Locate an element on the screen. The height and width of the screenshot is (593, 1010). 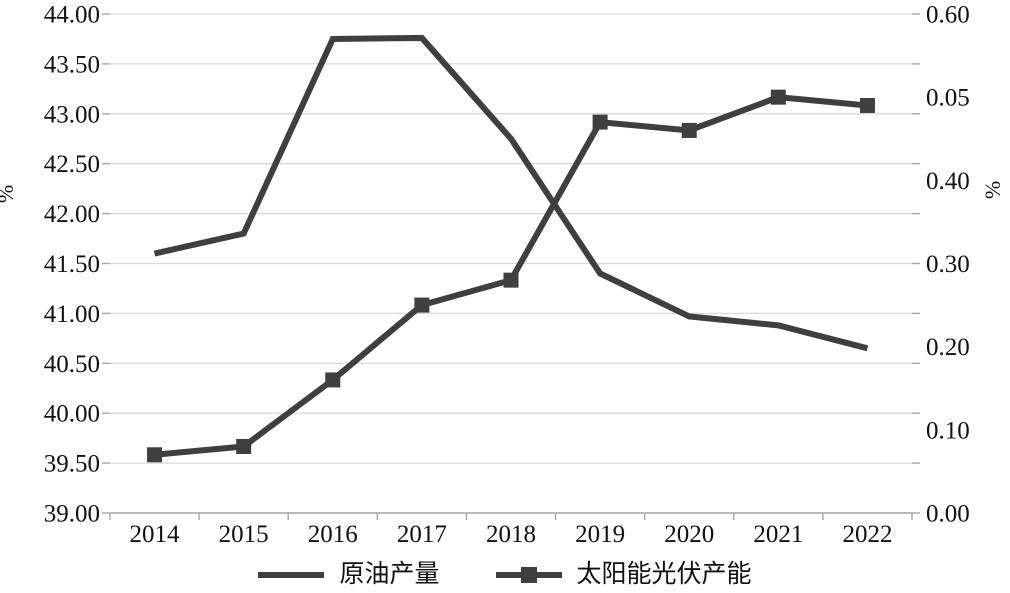
left-axis-tick-label: 42.50 is located at coordinates (72, 164).